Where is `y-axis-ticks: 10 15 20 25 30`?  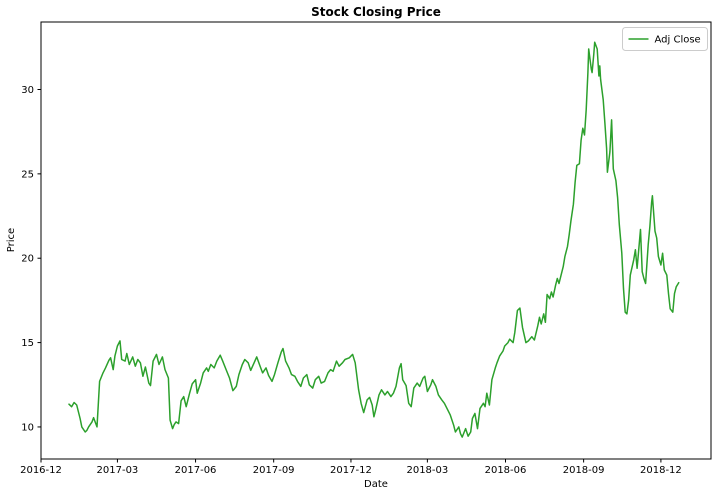 y-axis-ticks: 10 15 20 25 30 is located at coordinates (31, 259).